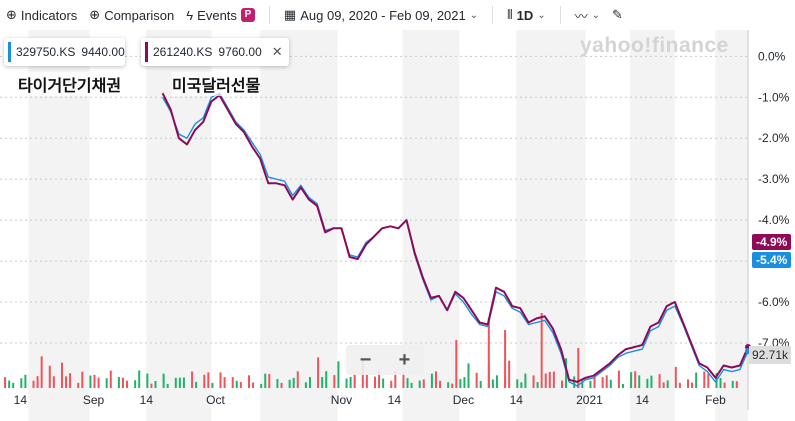  Describe the element at coordinates (774, 97) in the screenshot. I see `y-tick-label: -1.0%` at that location.